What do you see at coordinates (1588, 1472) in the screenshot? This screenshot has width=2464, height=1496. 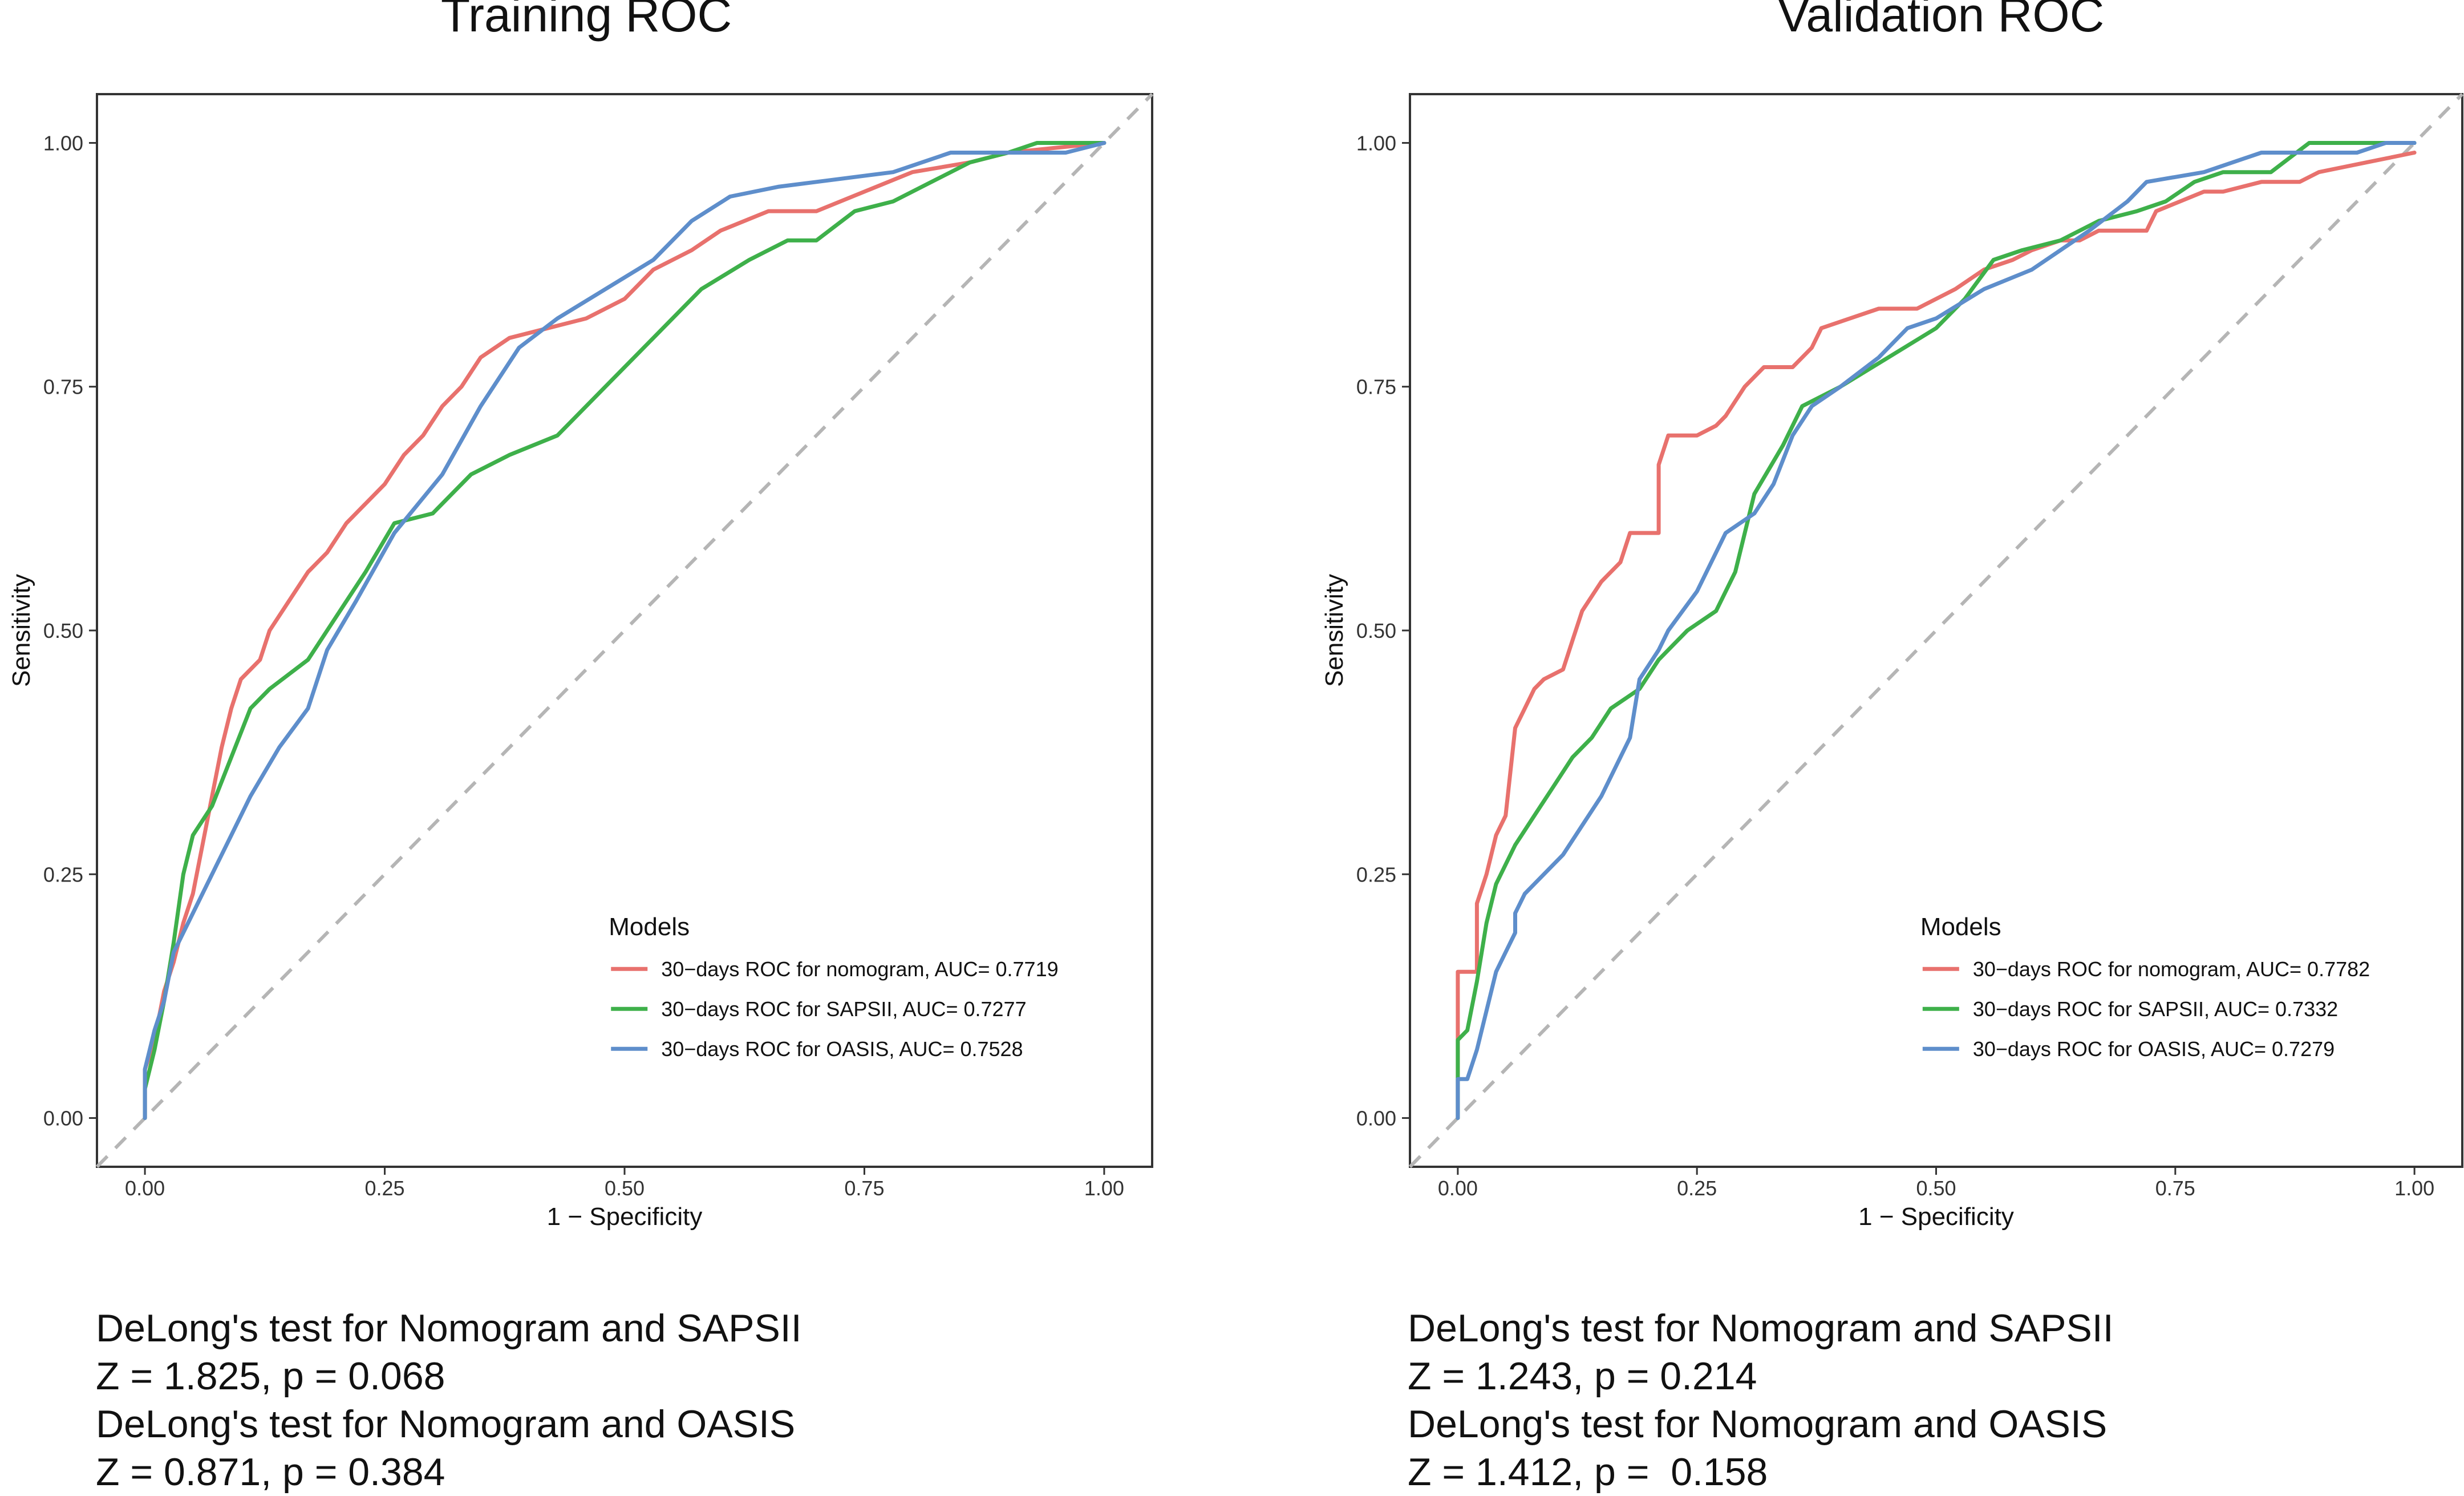 I see `delong-oasis-result: Z = 1.412, p = 0.158` at bounding box center [1588, 1472].